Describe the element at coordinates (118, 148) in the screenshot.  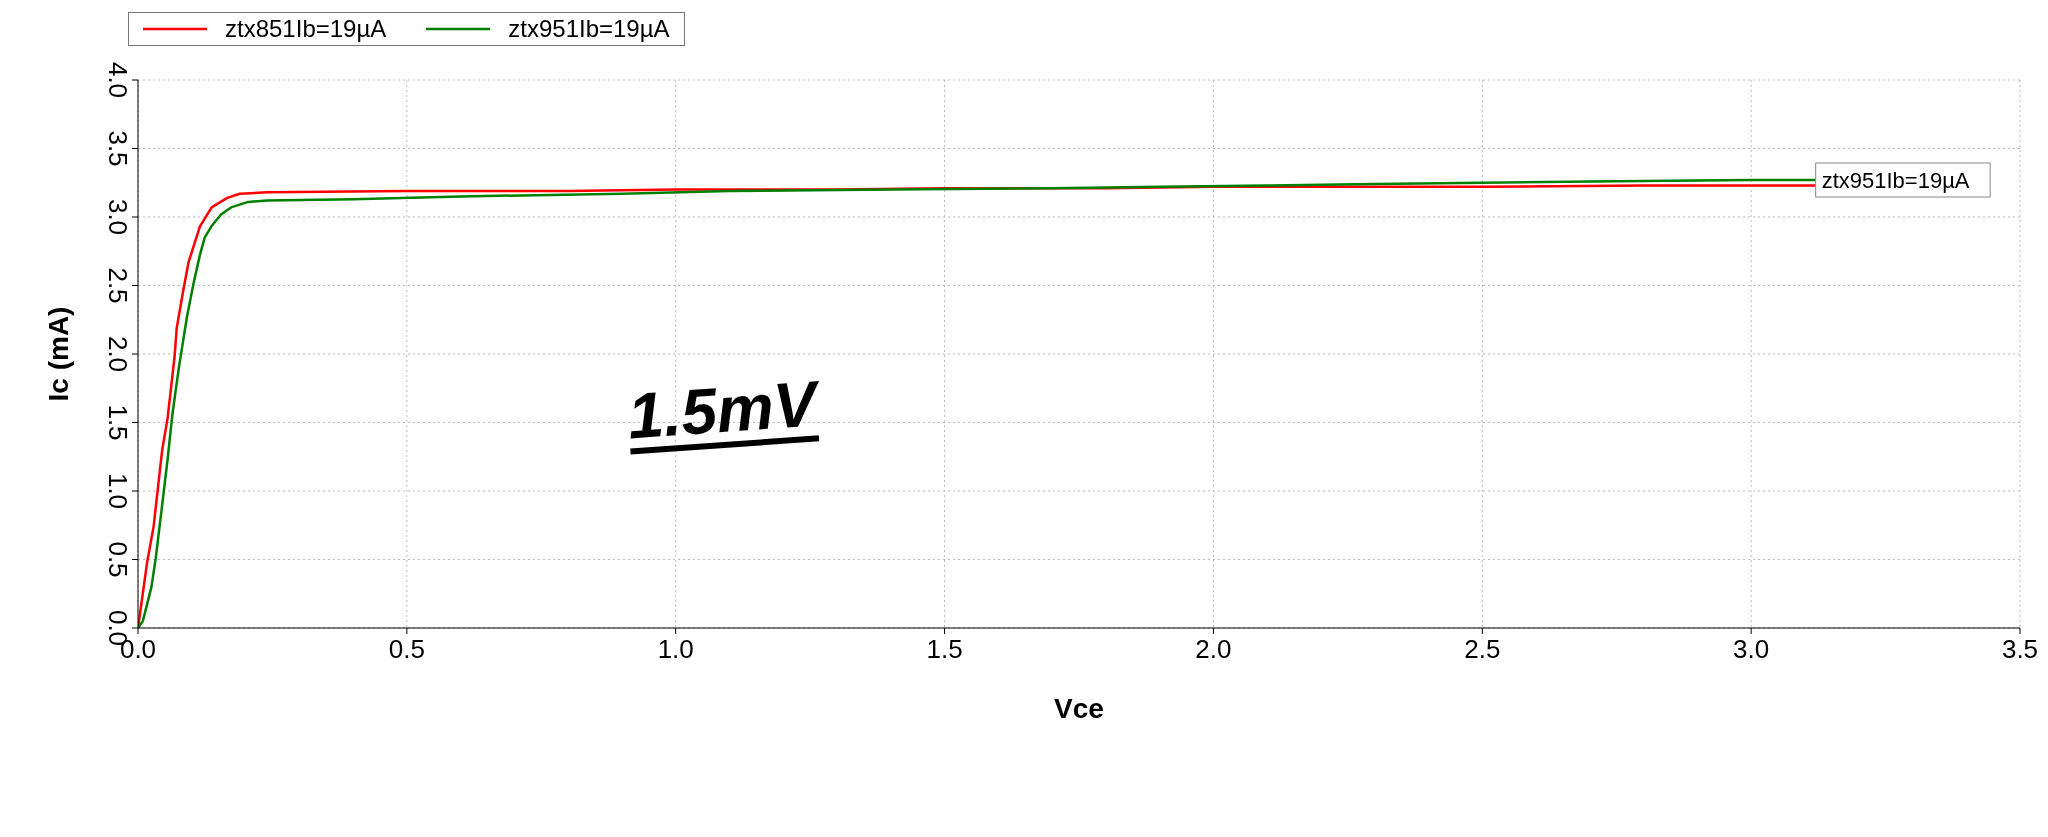
I see `y-tick-label: 3.5` at that location.